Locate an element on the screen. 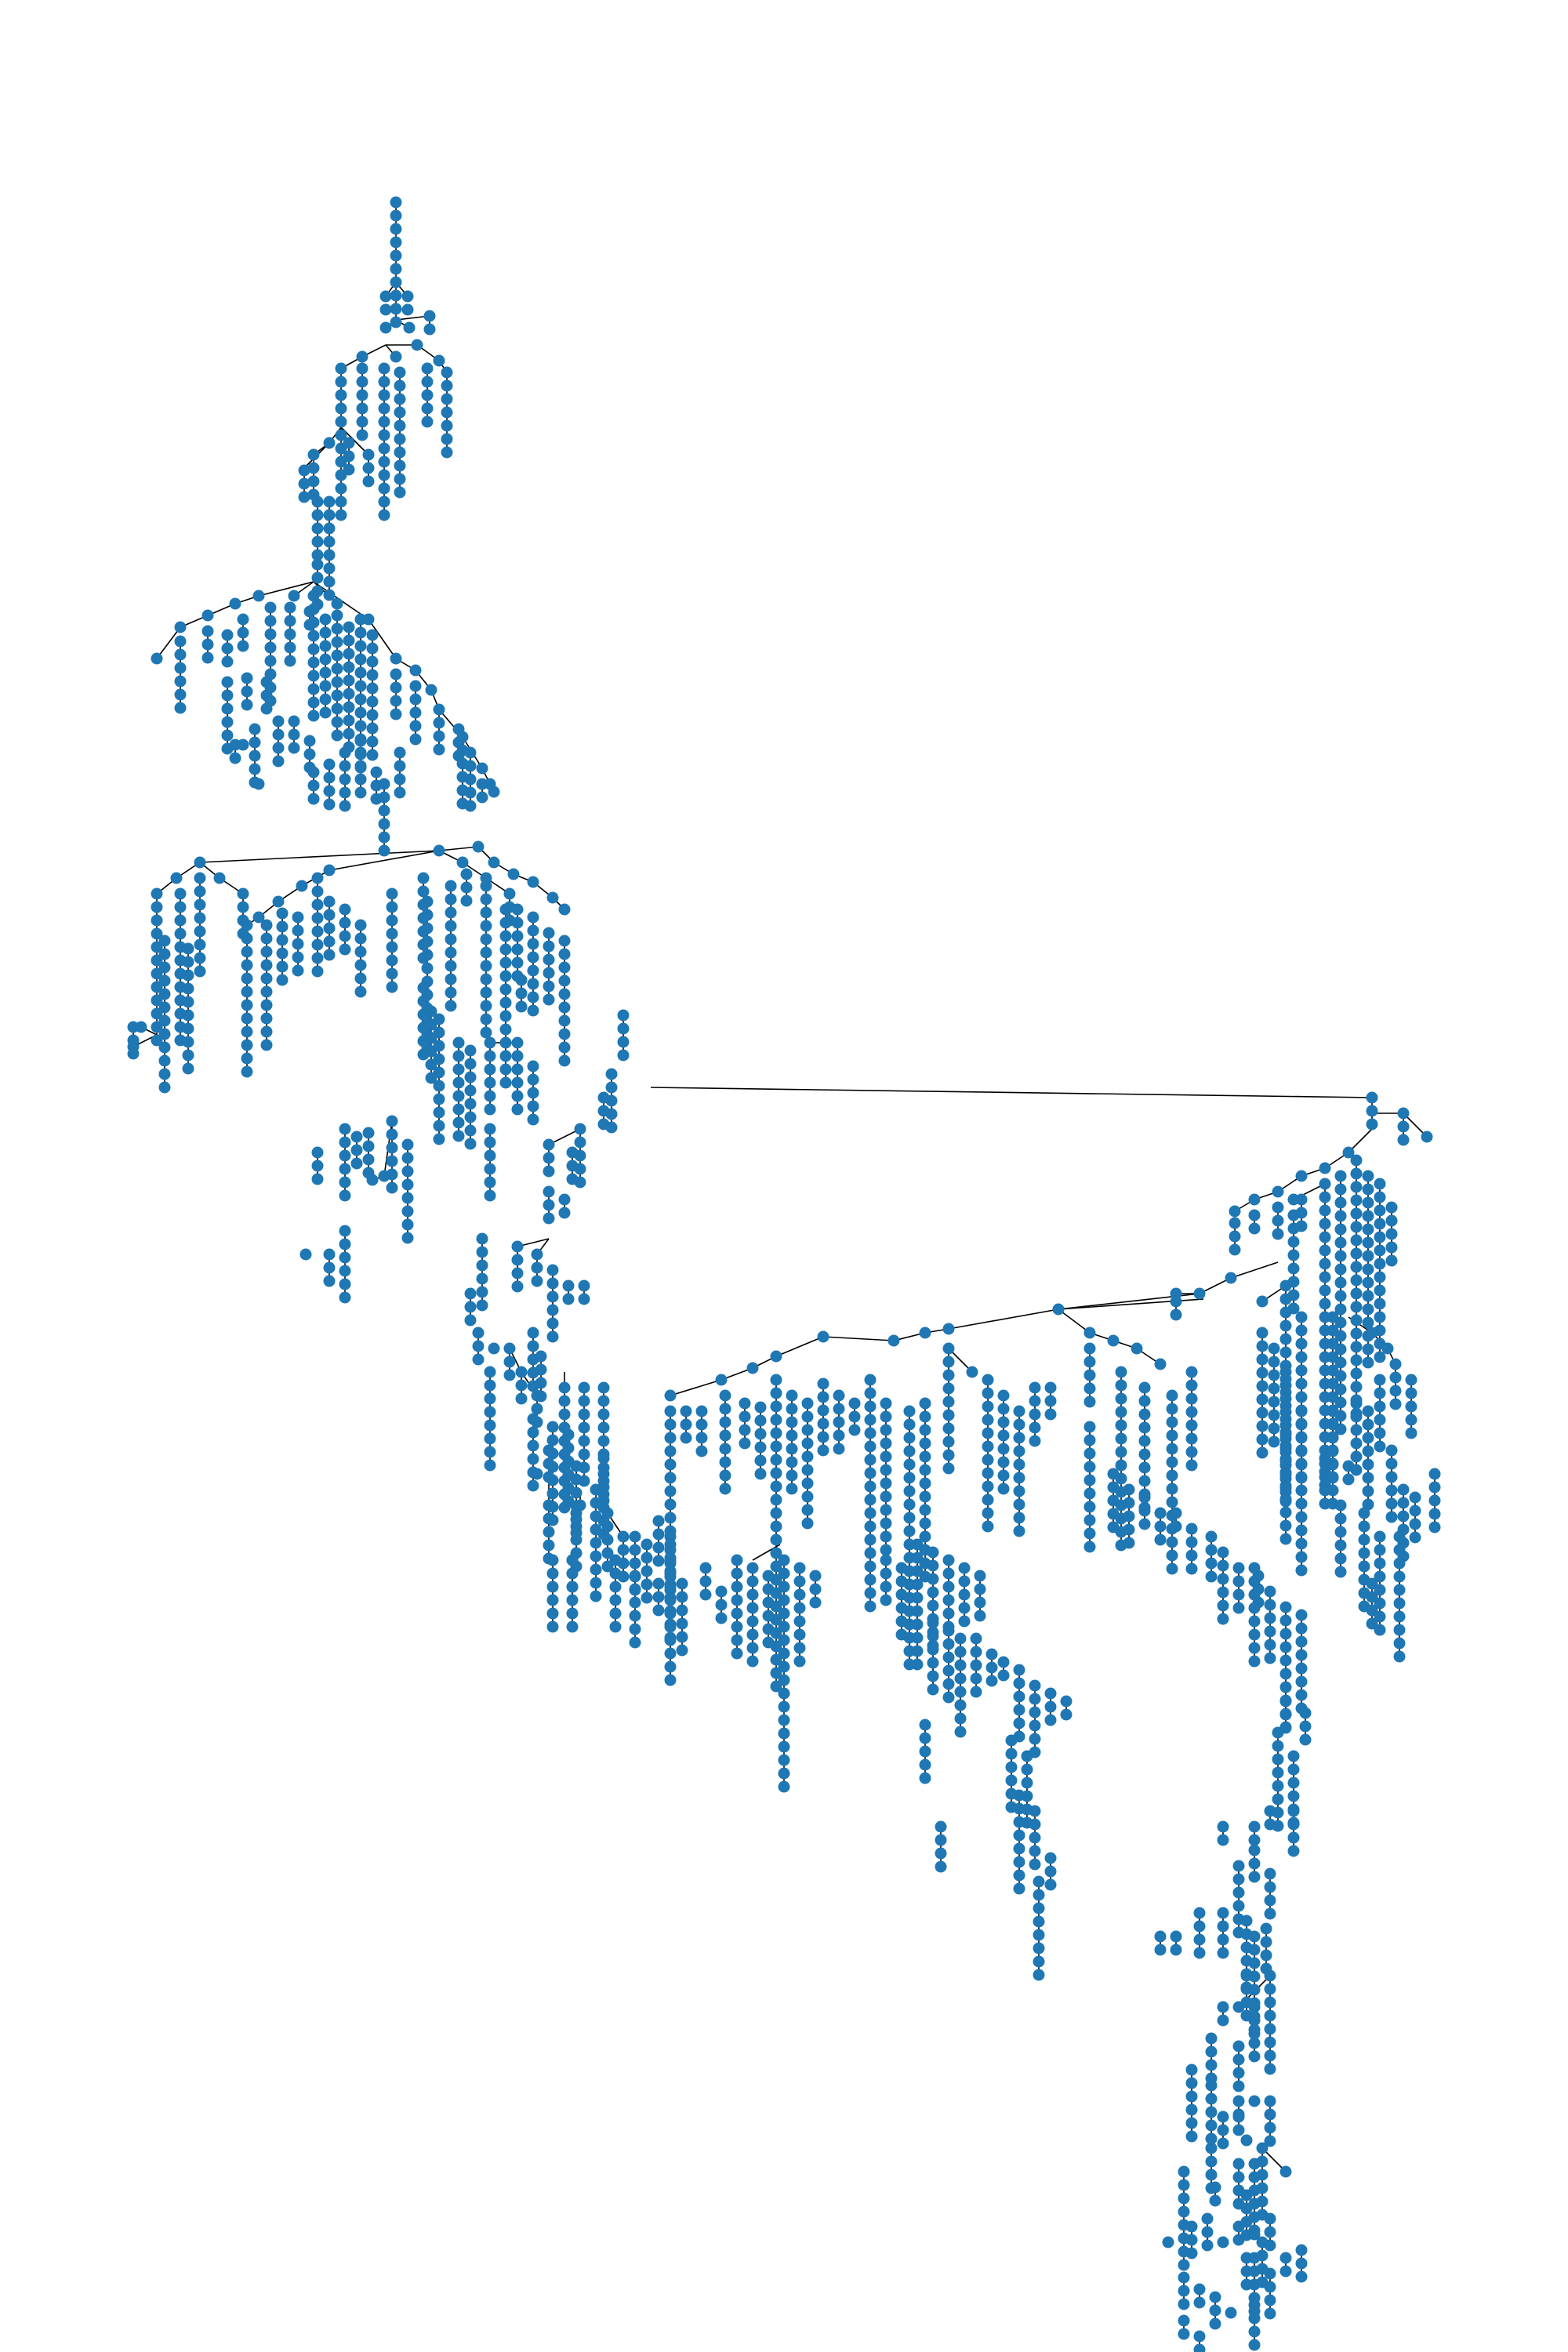 The width and height of the screenshot is (1568, 2352). graph-node-1939 is located at coordinates (1270, 2101).